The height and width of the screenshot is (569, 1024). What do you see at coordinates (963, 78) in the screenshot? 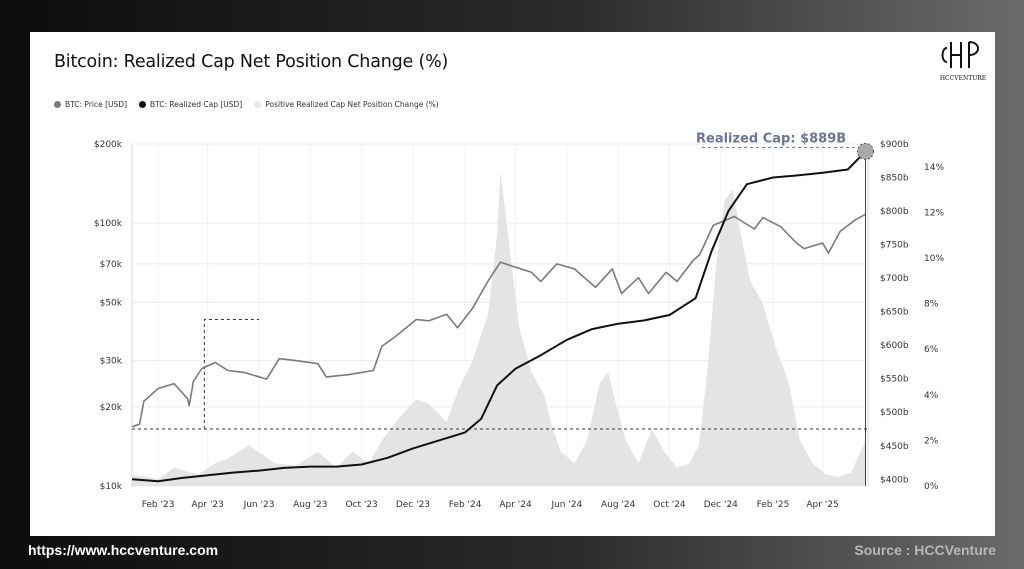
I see `logo-text: HCCVENTURE` at bounding box center [963, 78].